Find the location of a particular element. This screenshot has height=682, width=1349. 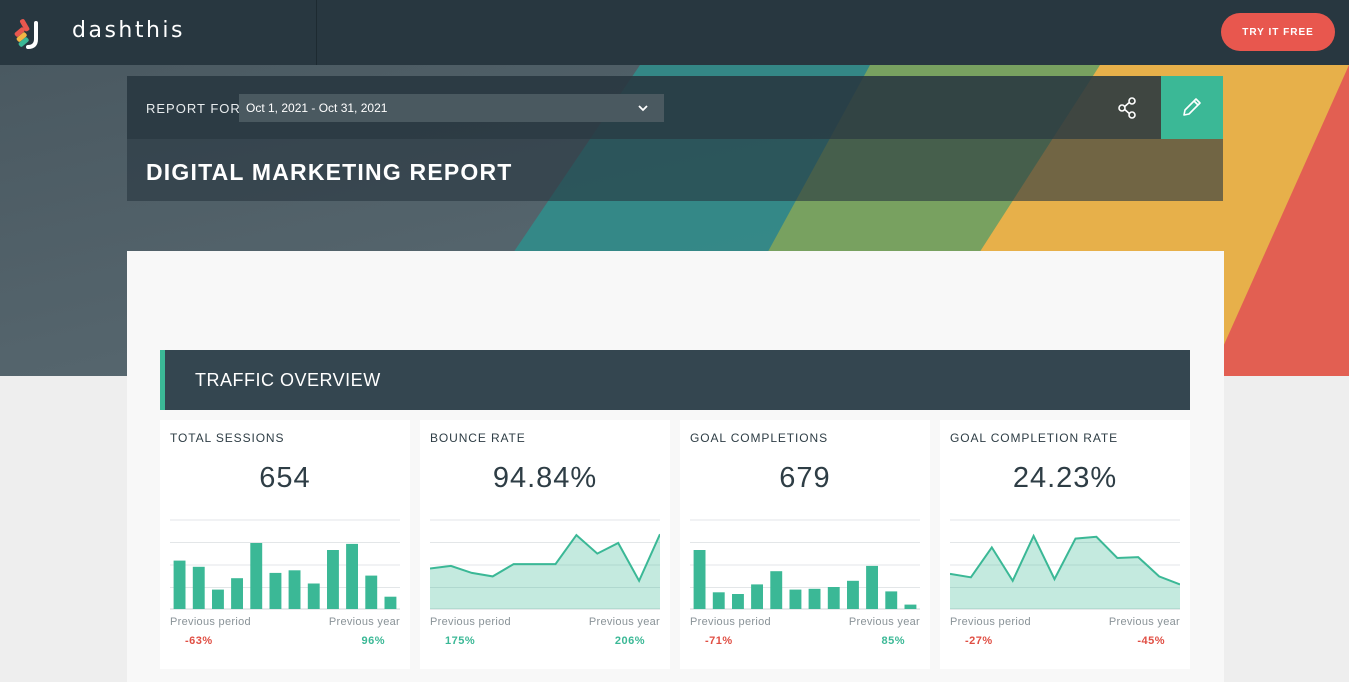

pencil-icon is located at coordinates (1192, 107).